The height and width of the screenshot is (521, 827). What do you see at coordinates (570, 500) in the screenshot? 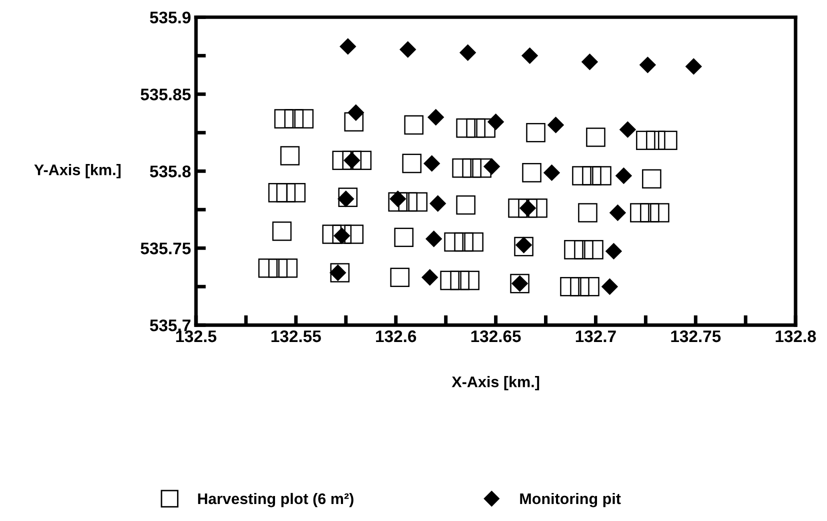
I see `legend-label: Monitoring pit` at bounding box center [570, 500].